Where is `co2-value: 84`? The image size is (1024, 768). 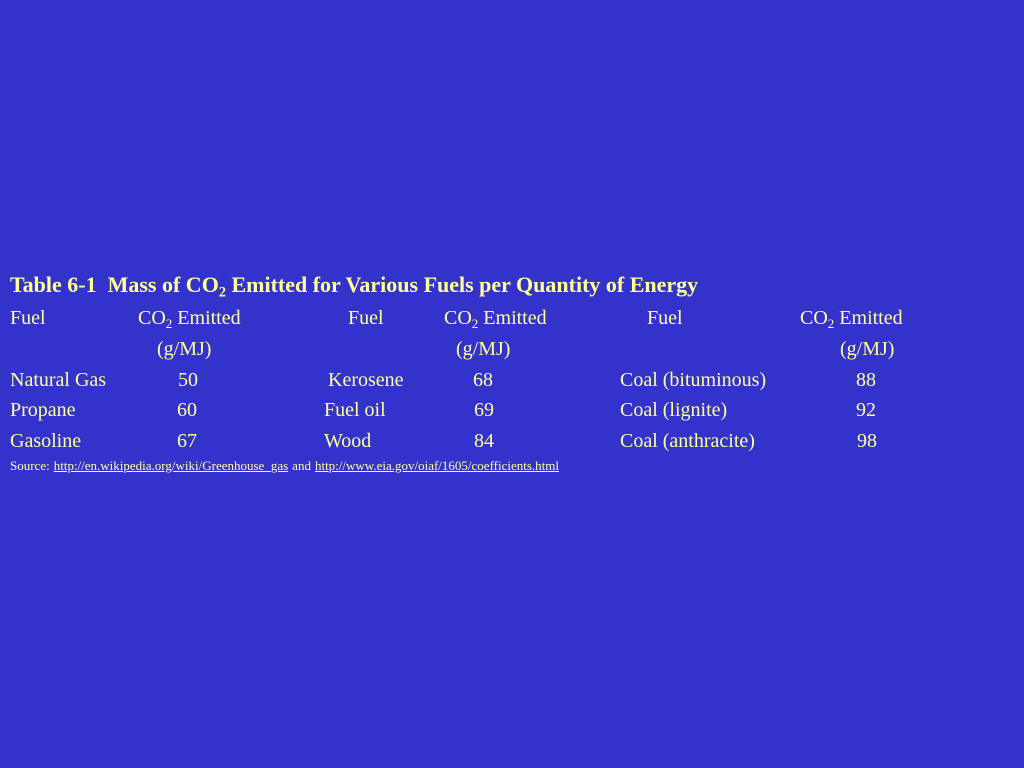
co2-value: 84 is located at coordinates (484, 441).